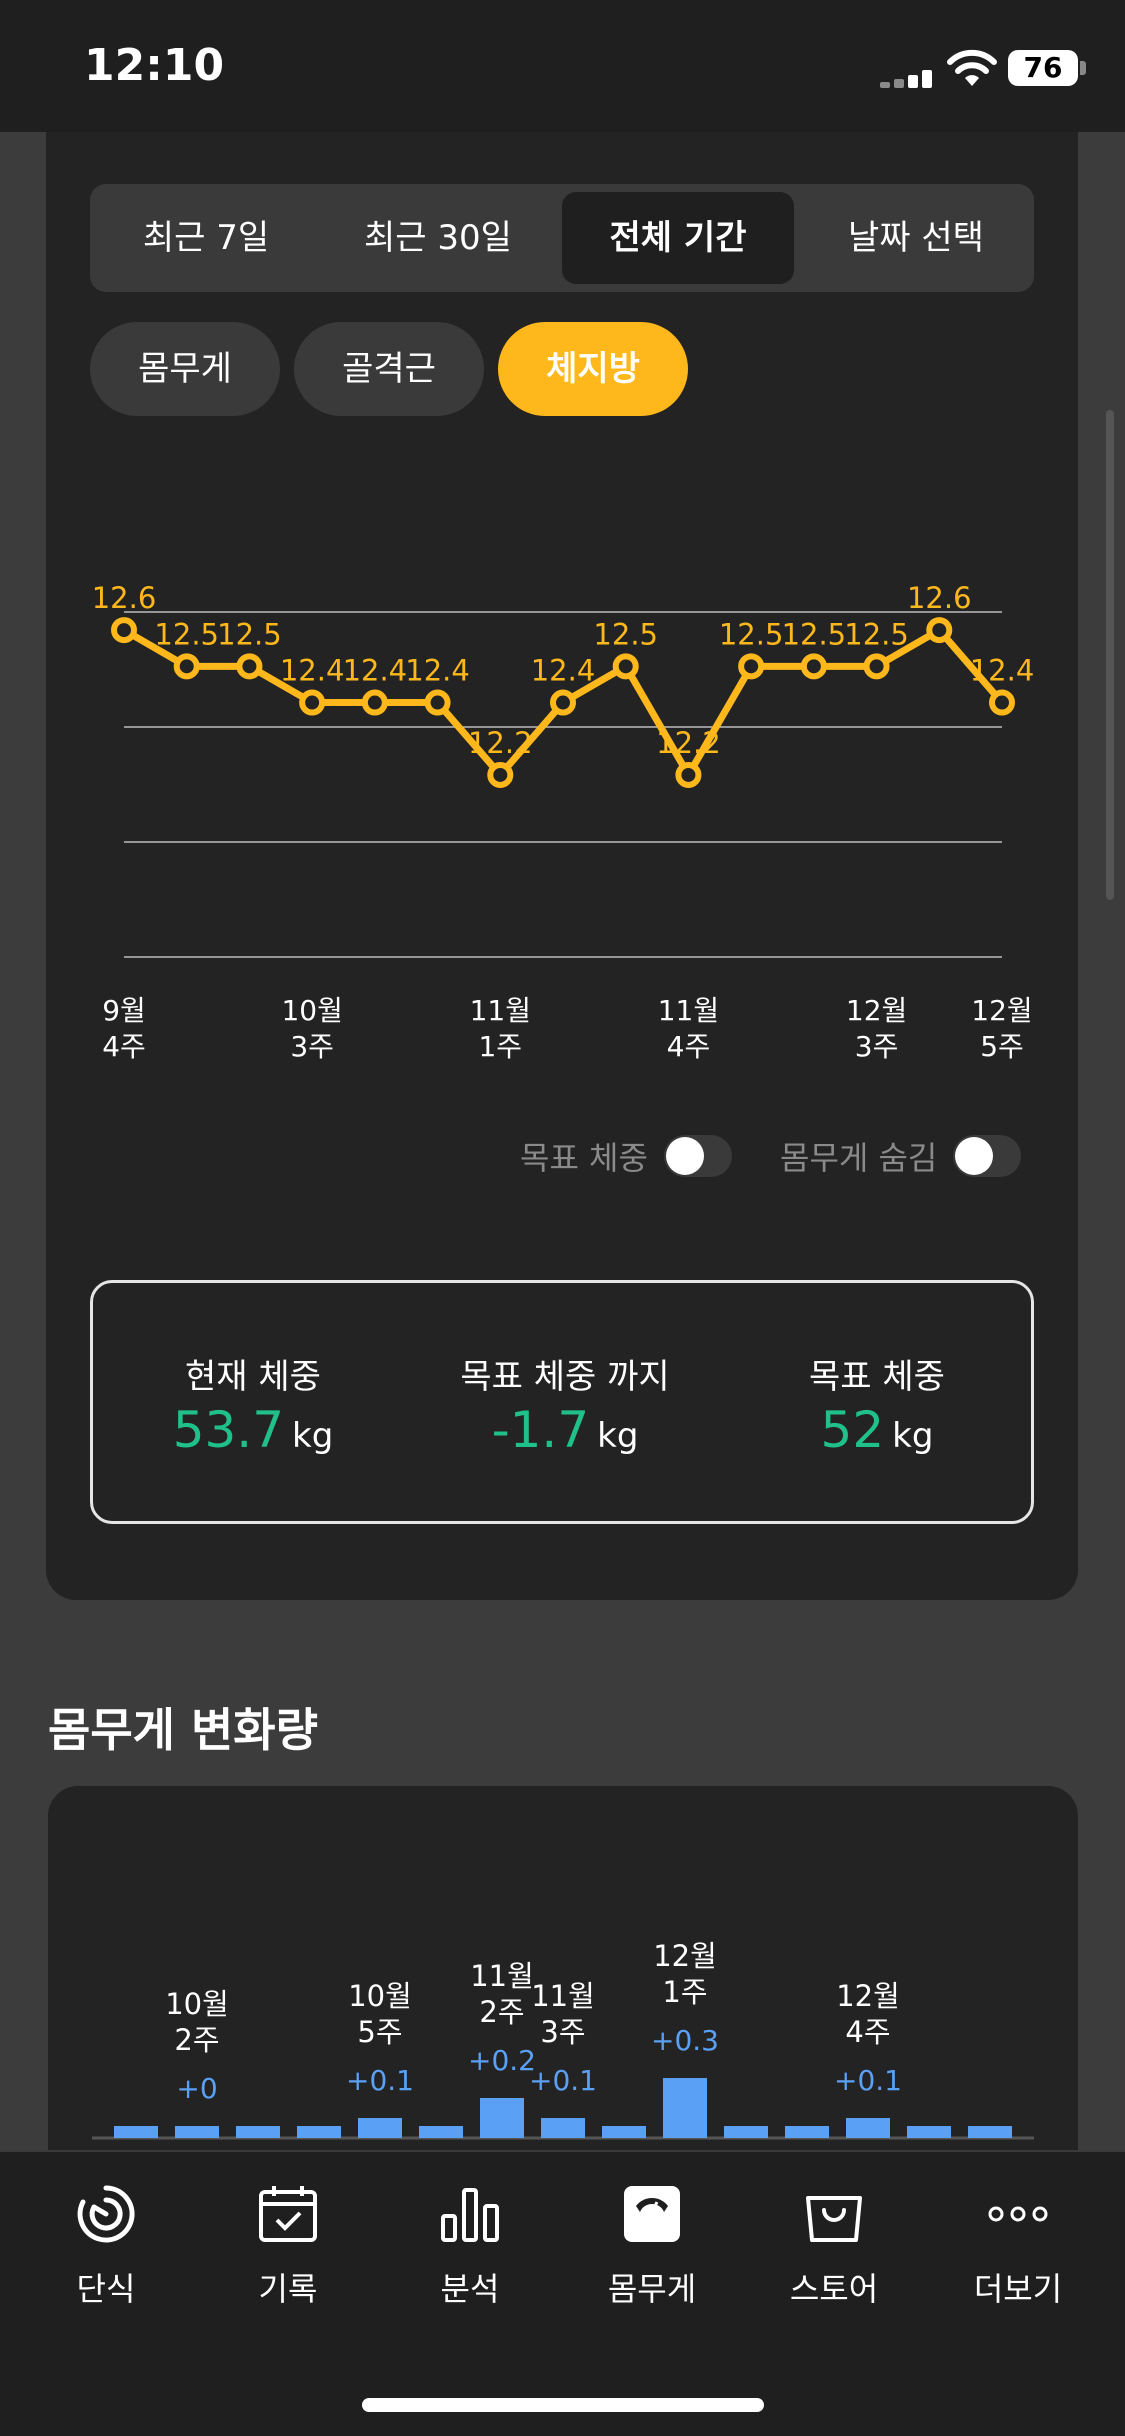 The width and height of the screenshot is (1125, 2436). Describe the element at coordinates (972, 67) in the screenshot. I see `wifi-icon` at that location.